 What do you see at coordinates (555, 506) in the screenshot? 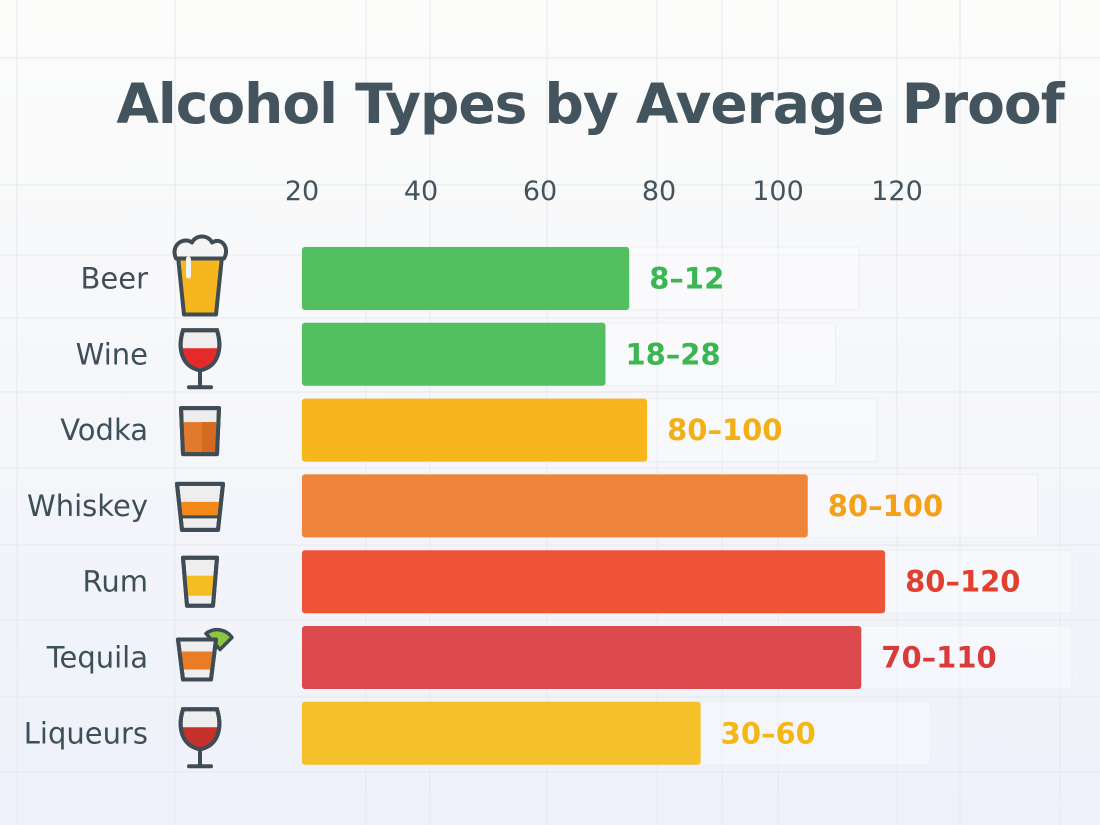
I see `bar-whiskey` at bounding box center [555, 506].